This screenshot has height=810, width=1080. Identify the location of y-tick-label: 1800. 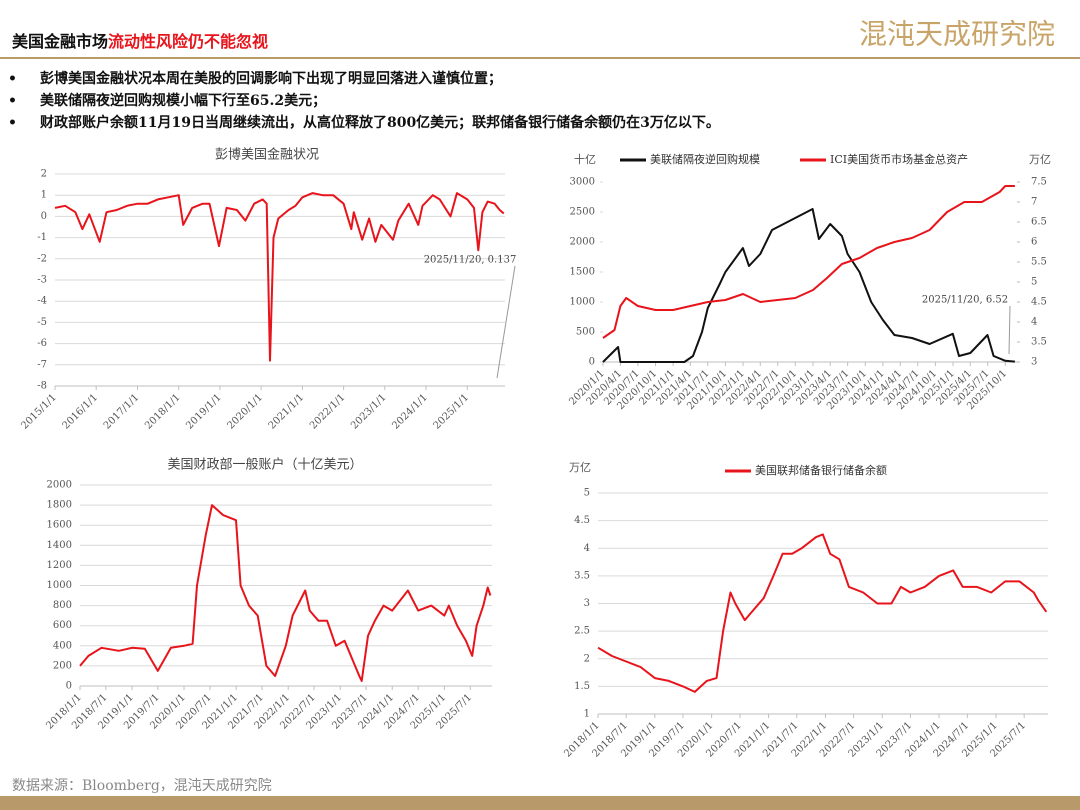
(59, 505).